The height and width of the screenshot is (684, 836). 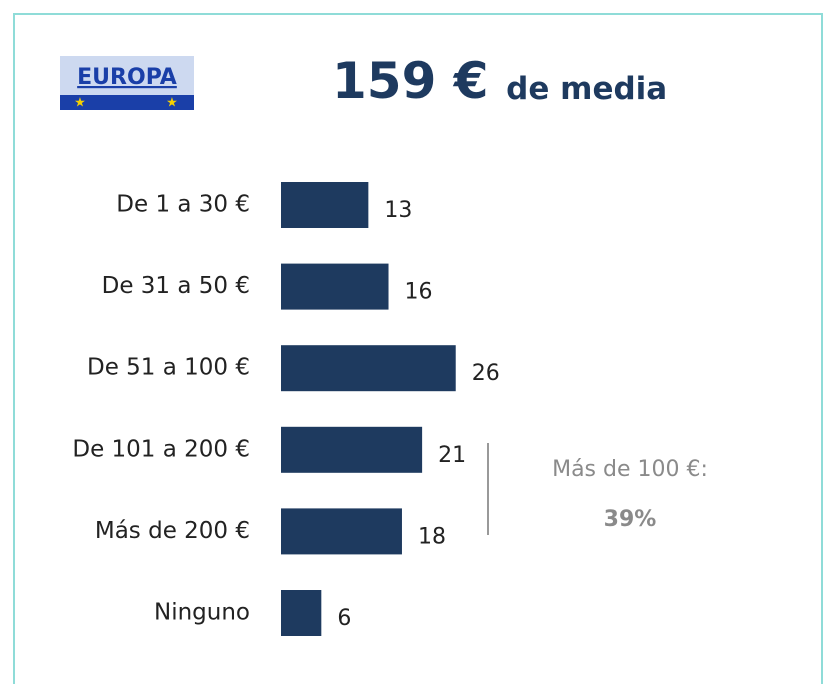 What do you see at coordinates (432, 536) in the screenshot?
I see `value-label: 18` at bounding box center [432, 536].